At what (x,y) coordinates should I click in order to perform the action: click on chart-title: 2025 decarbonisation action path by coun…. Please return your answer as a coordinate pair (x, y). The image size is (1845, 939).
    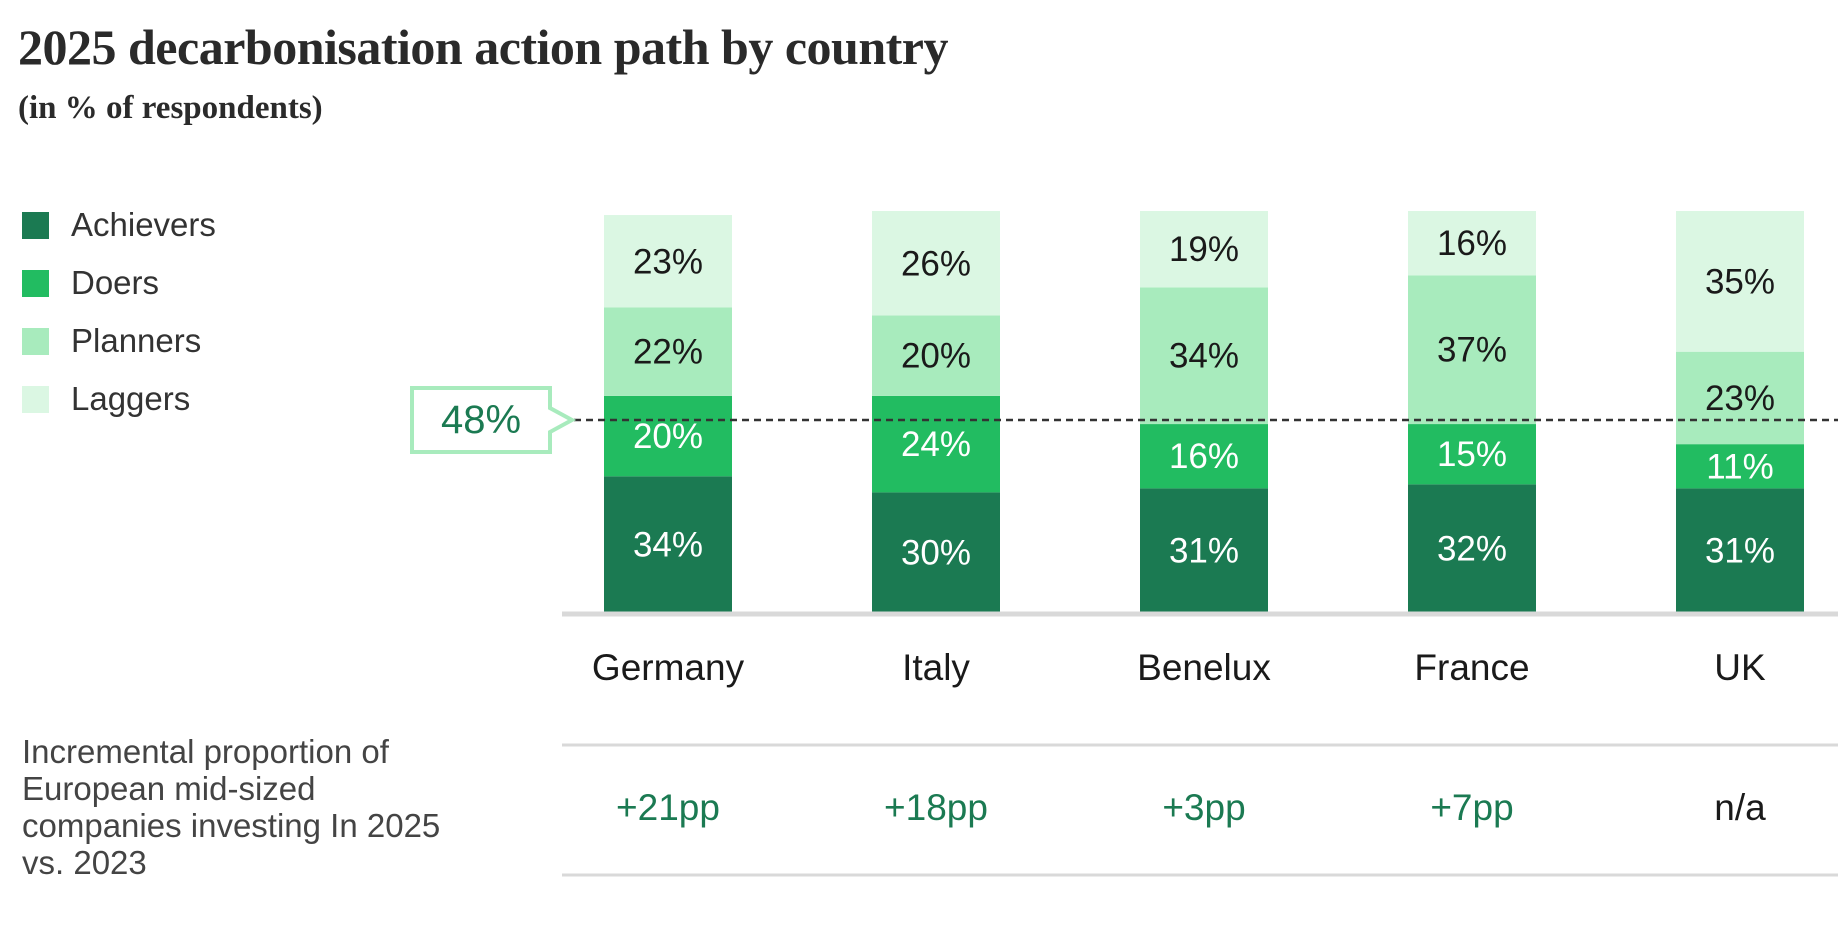
    Looking at the image, I should click on (483, 47).